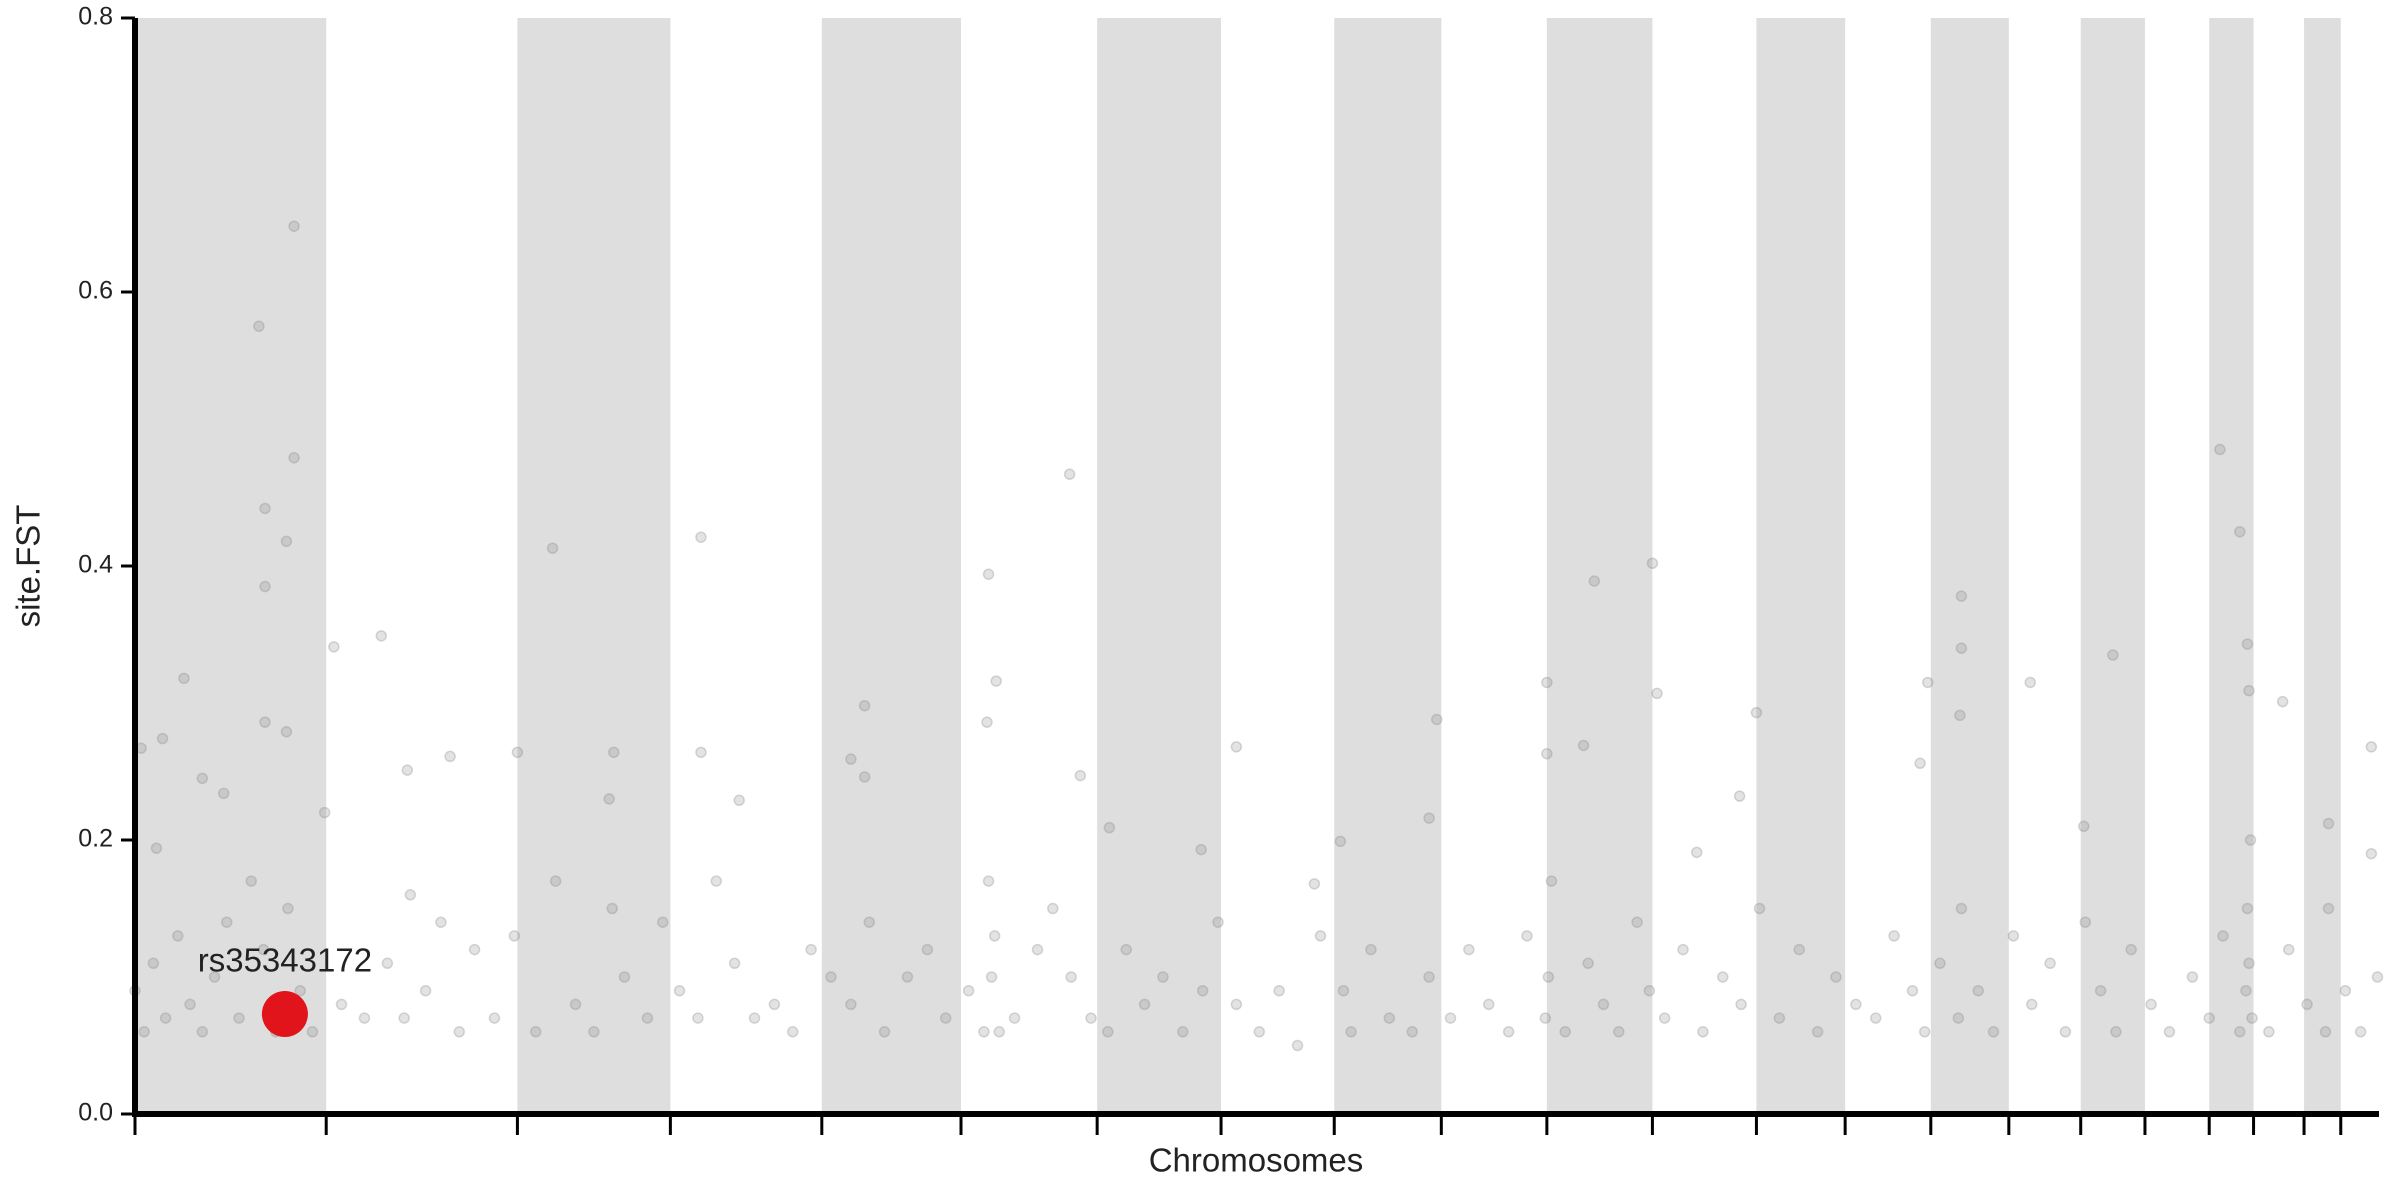  Describe the element at coordinates (284, 1013) in the screenshot. I see `highlight-point` at that location.